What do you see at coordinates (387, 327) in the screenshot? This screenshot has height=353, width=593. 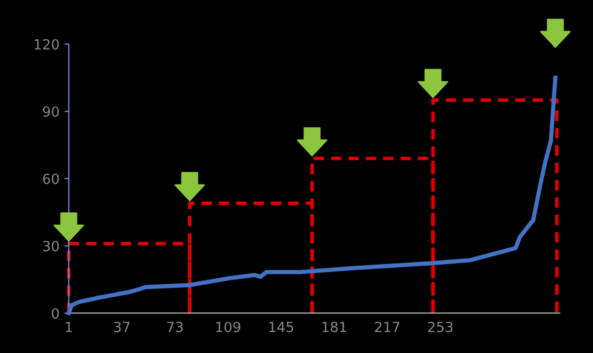 I see `x-tick-label: 217` at bounding box center [387, 327].